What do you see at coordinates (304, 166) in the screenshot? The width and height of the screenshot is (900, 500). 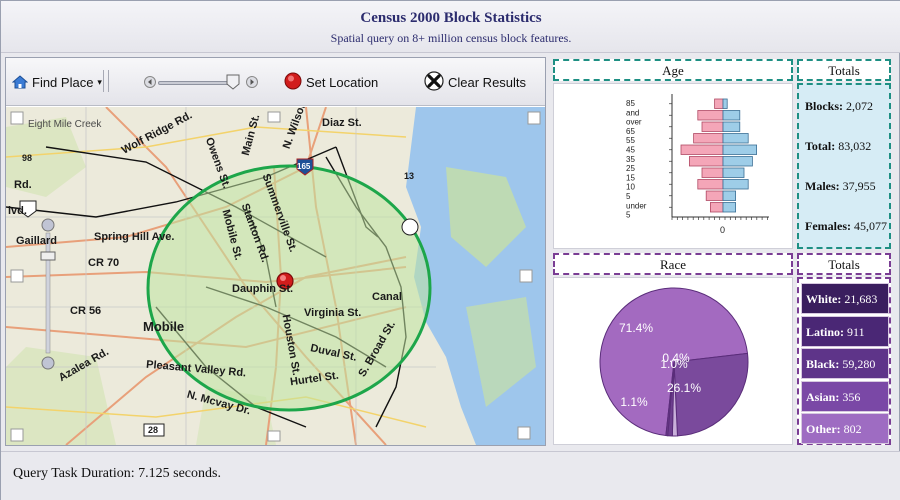 I see `route-shield-label: 165` at bounding box center [304, 166].